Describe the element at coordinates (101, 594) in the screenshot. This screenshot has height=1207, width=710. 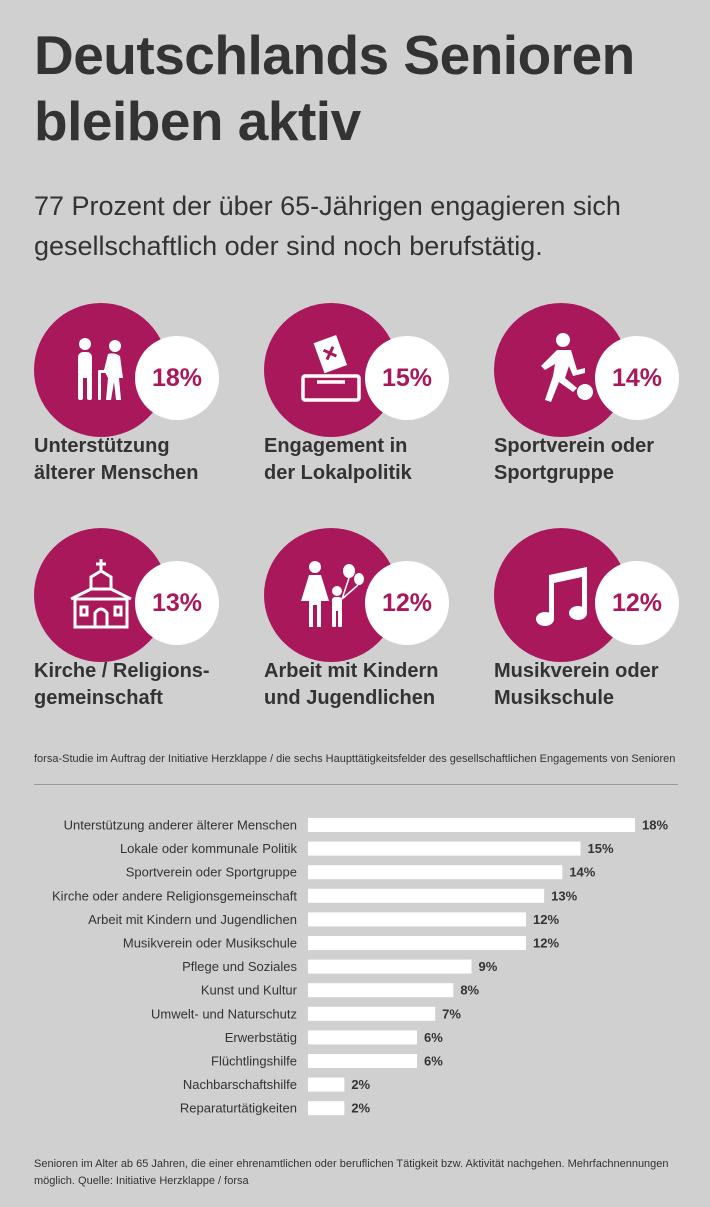
I see `church-icon` at that location.